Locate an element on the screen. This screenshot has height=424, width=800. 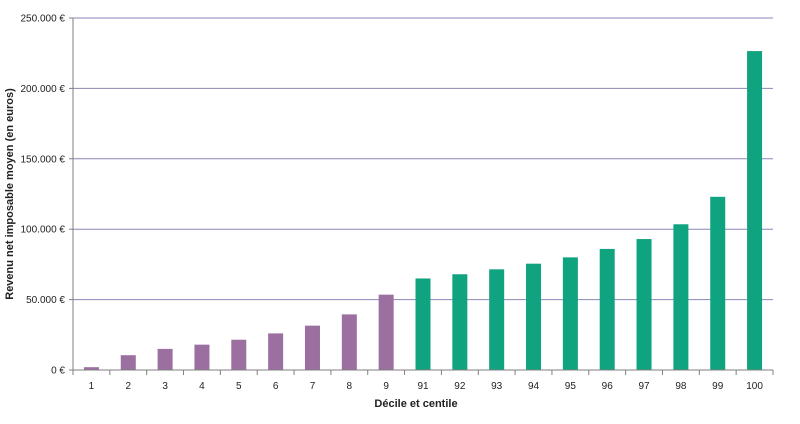
x-tick-label: 94 is located at coordinates (534, 386).